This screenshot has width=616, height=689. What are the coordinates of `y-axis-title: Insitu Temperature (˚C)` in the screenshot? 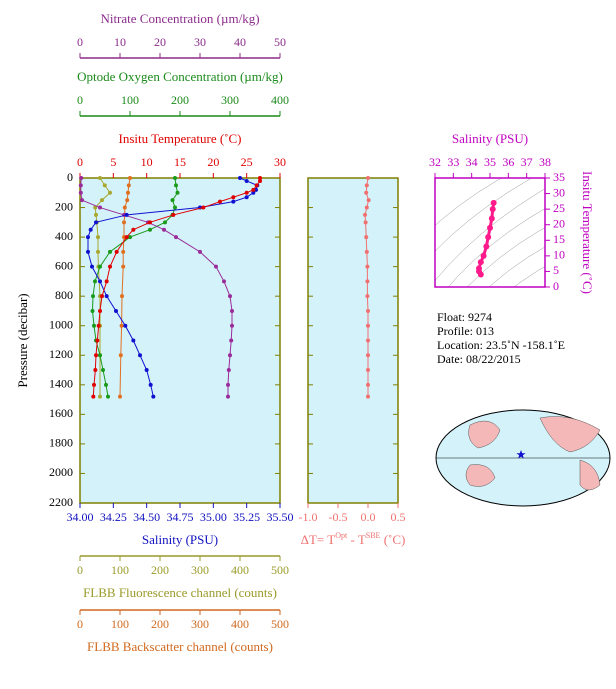 It's located at (587, 232).